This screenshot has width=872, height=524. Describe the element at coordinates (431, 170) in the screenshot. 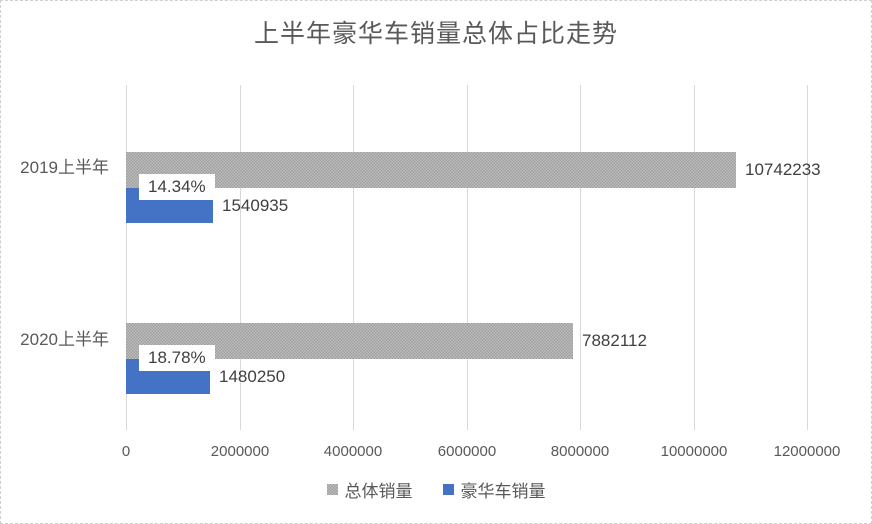

I see `total-sales-bar-2019上半年` at that location.